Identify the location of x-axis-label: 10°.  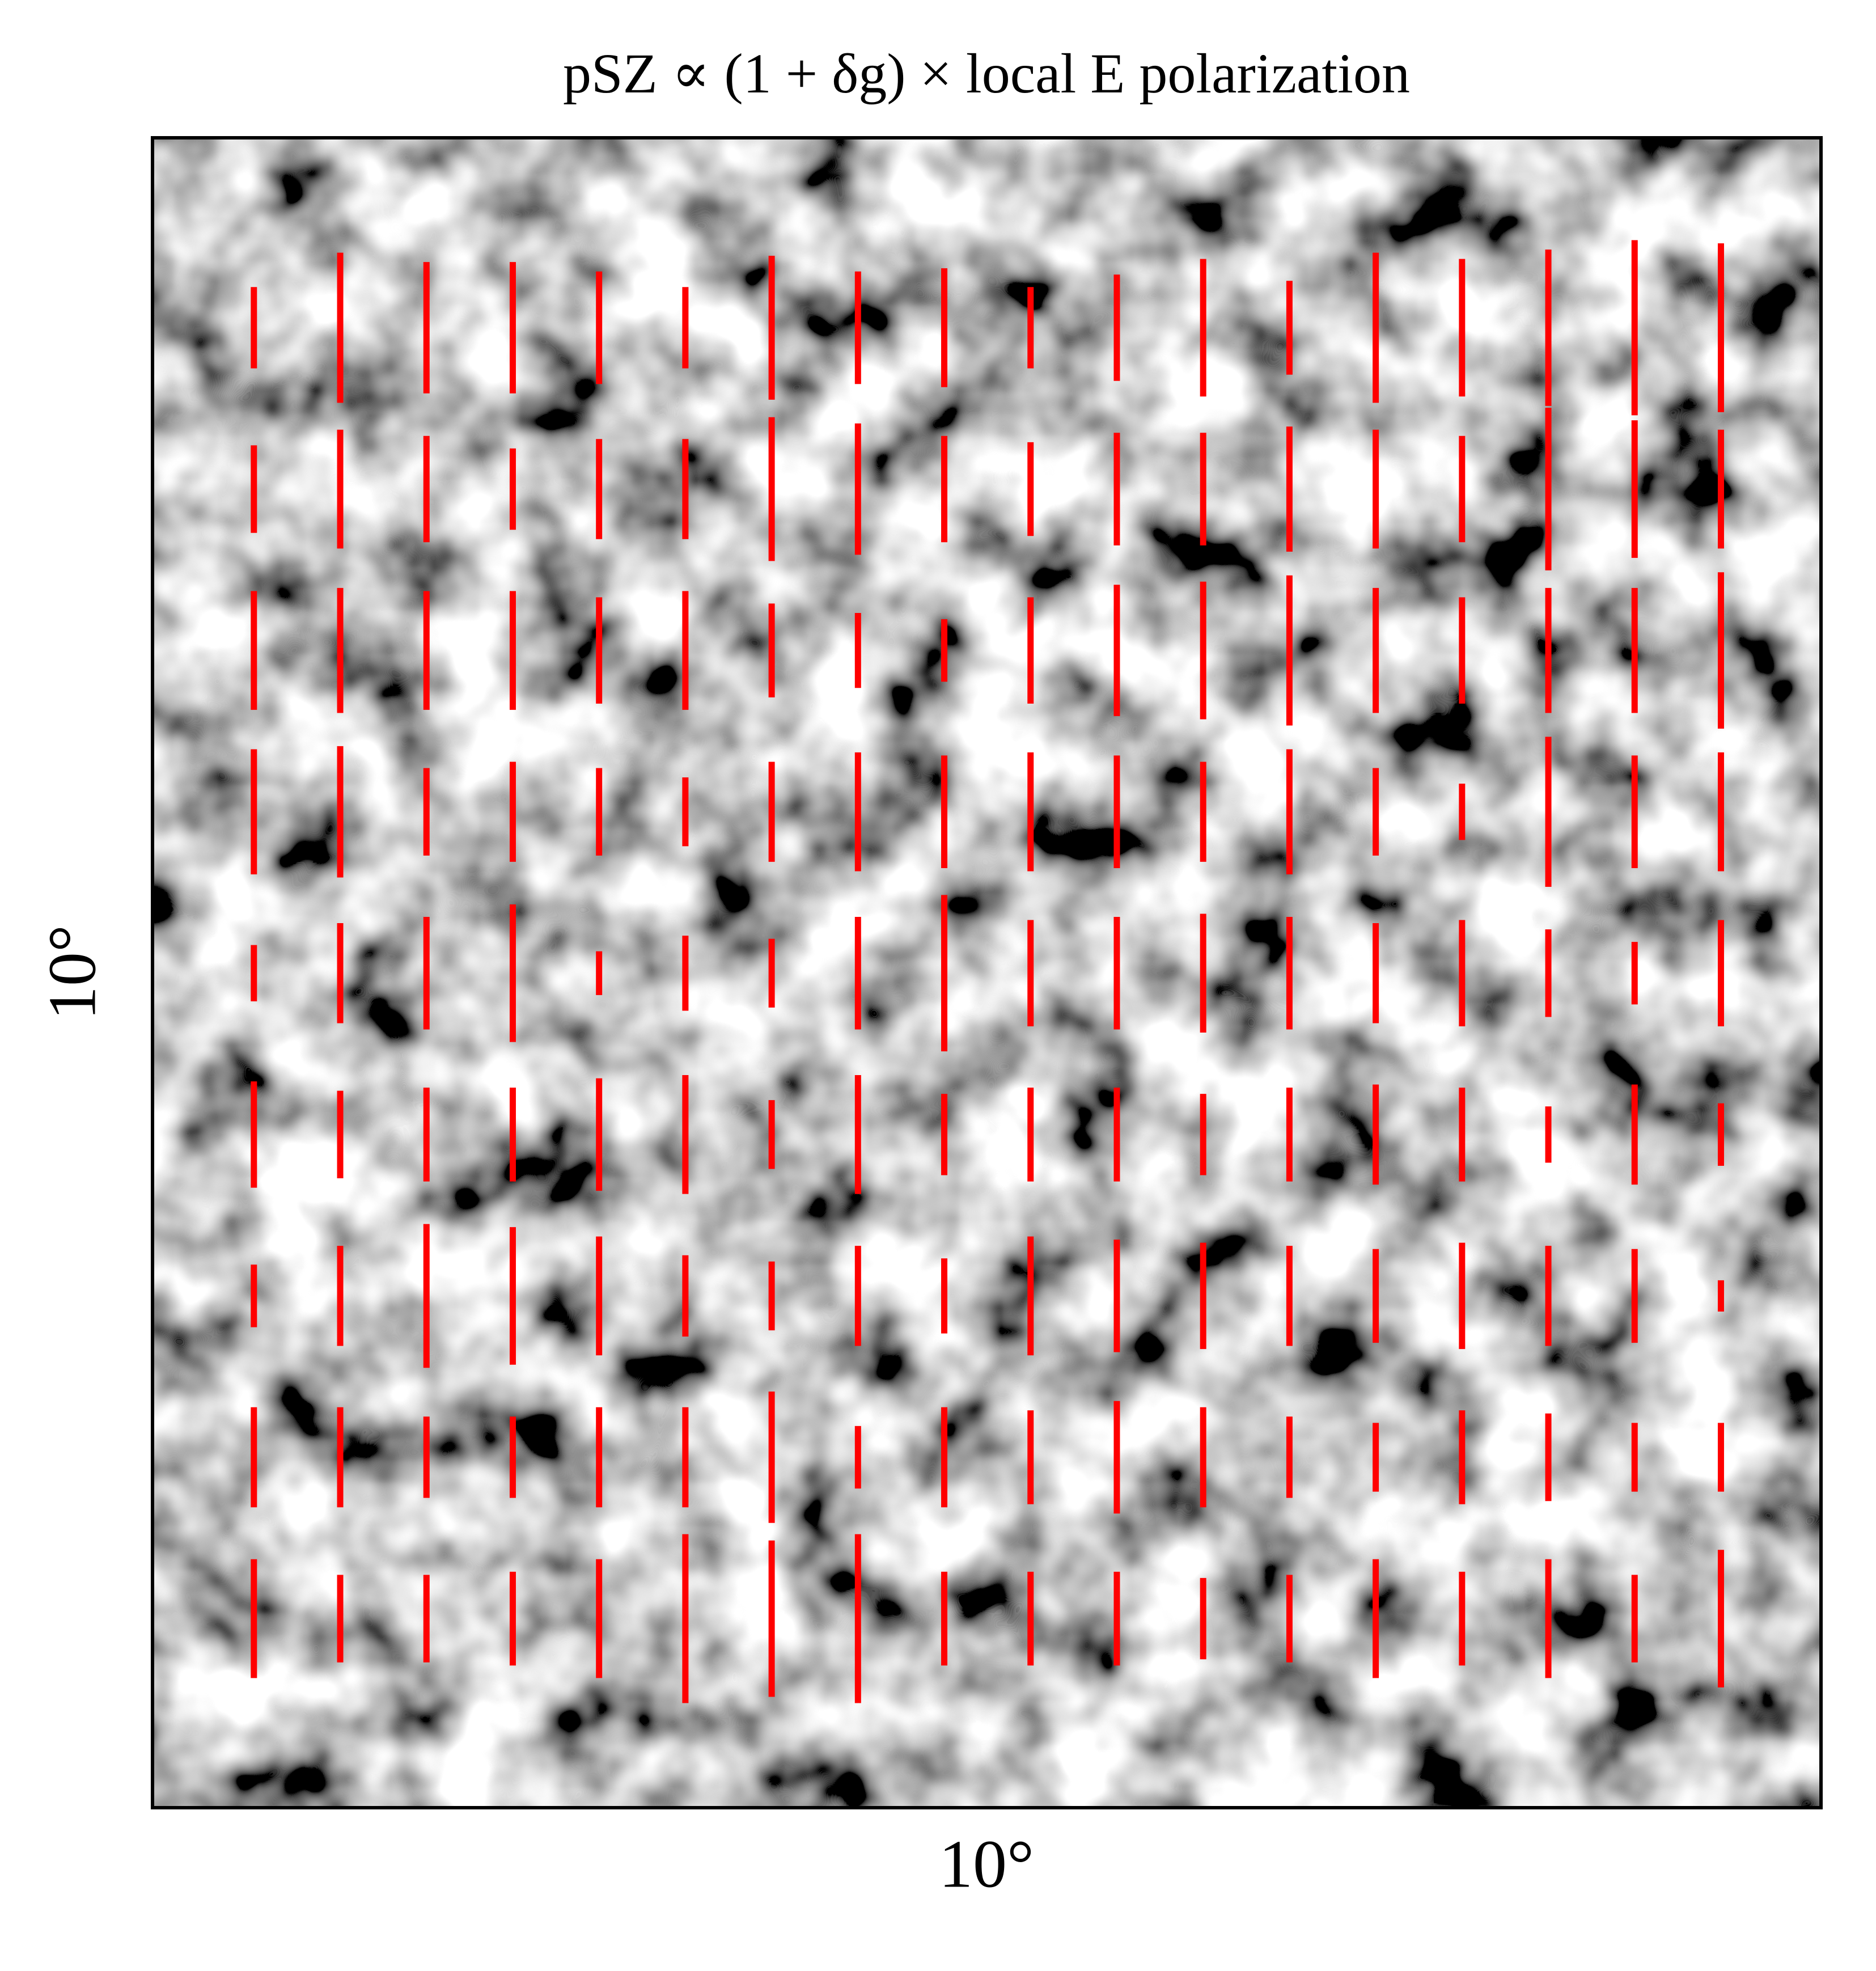
(986, 1864).